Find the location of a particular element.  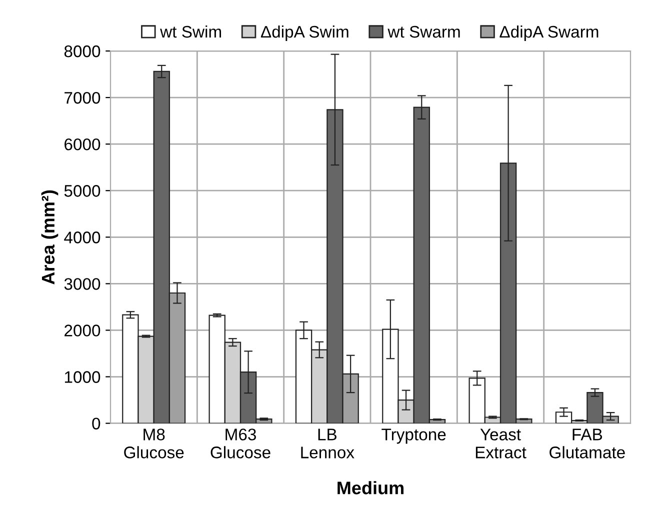

y-tick-label: 7000 is located at coordinates (82, 98).